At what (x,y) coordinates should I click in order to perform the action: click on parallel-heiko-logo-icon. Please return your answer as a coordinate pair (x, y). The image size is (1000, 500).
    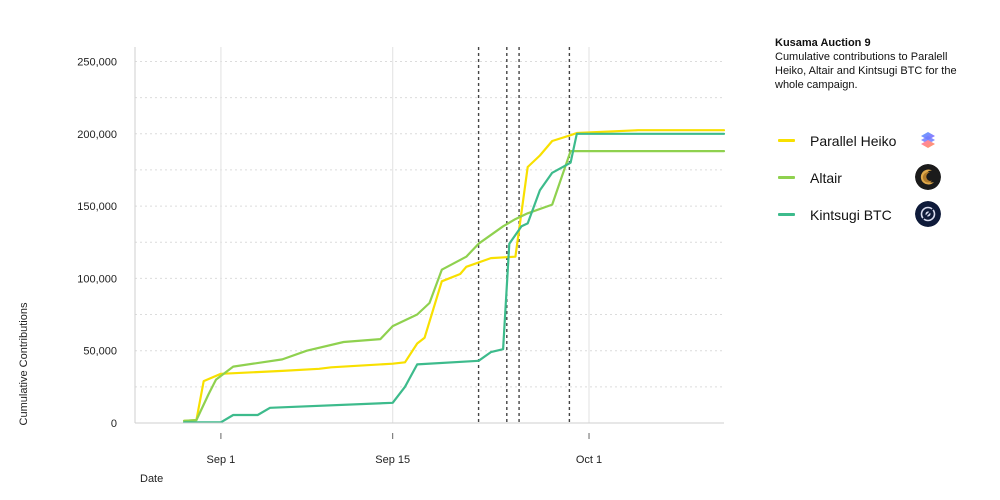
    Looking at the image, I should click on (928, 140).